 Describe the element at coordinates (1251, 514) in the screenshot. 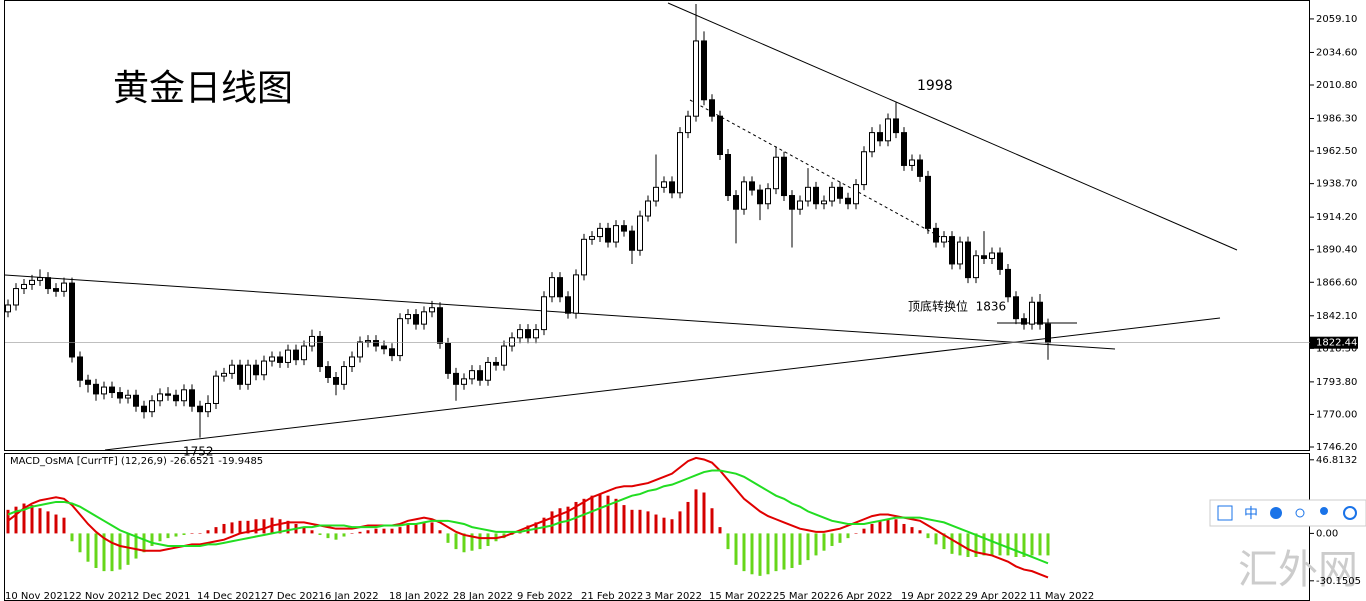

I see `toolbar-lang: 中` at that location.